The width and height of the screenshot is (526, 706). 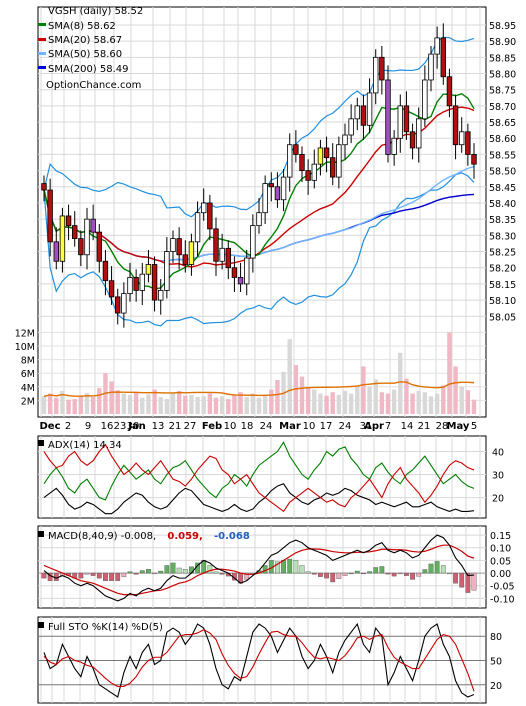 What do you see at coordinates (502, 155) in the screenshot?
I see `price-tick-label: 58.55` at bounding box center [502, 155].